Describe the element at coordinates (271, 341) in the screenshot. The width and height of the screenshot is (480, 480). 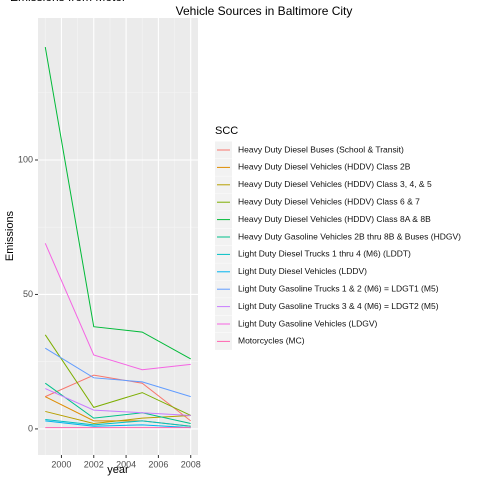
I see `legend-label: Motorcycles (MC)` at that location.